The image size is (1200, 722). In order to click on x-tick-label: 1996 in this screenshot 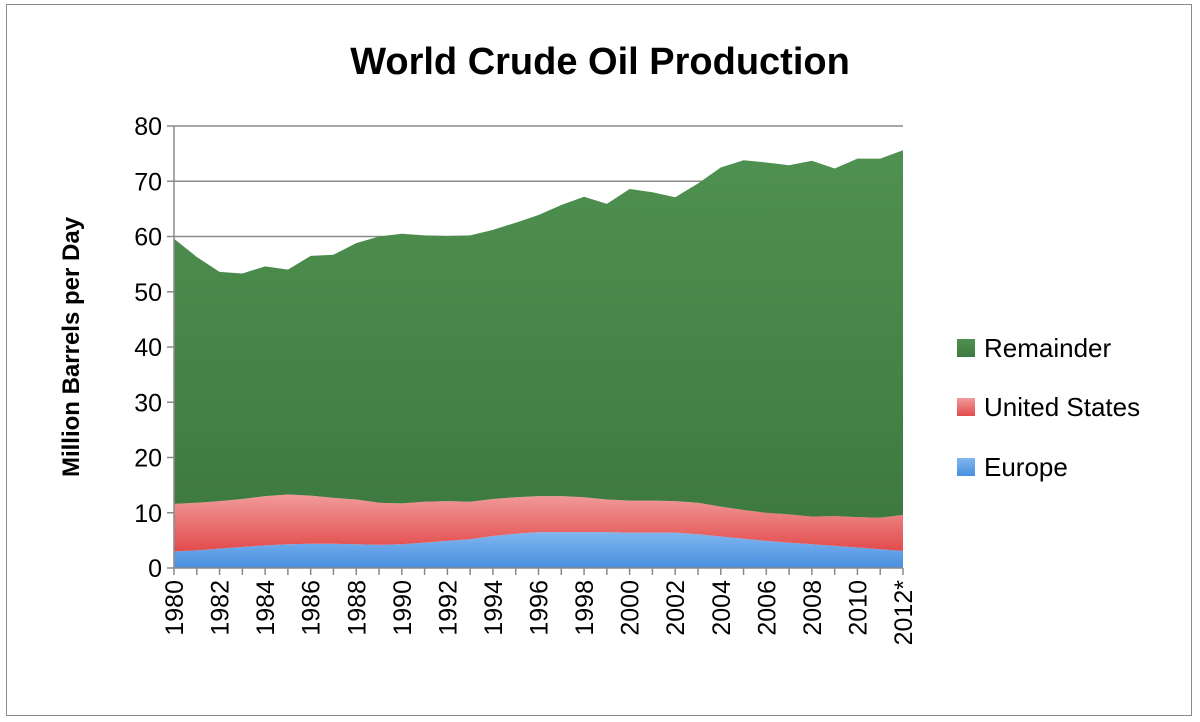, I will do `click(540, 608)`.